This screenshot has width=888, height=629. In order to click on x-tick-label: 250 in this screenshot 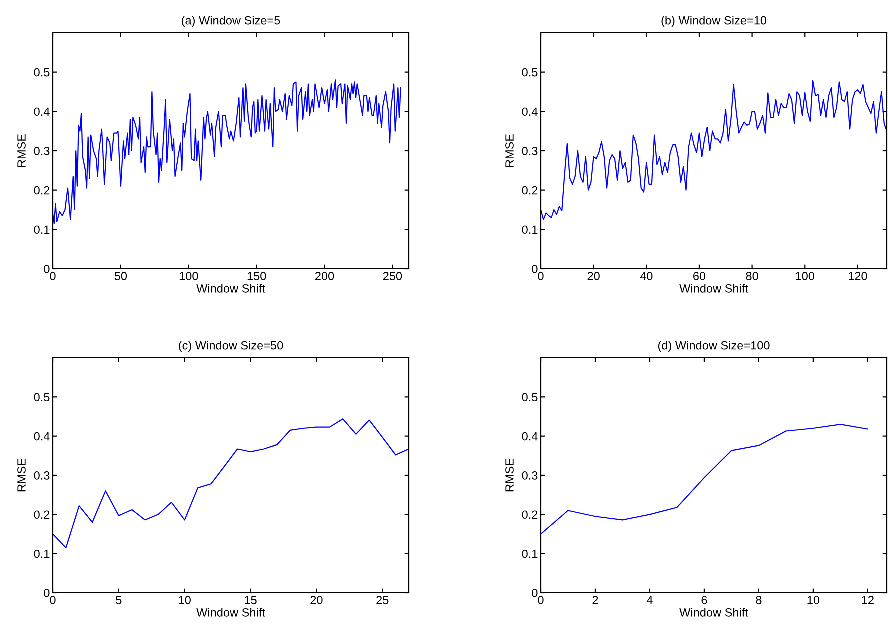, I will do `click(392, 276)`.